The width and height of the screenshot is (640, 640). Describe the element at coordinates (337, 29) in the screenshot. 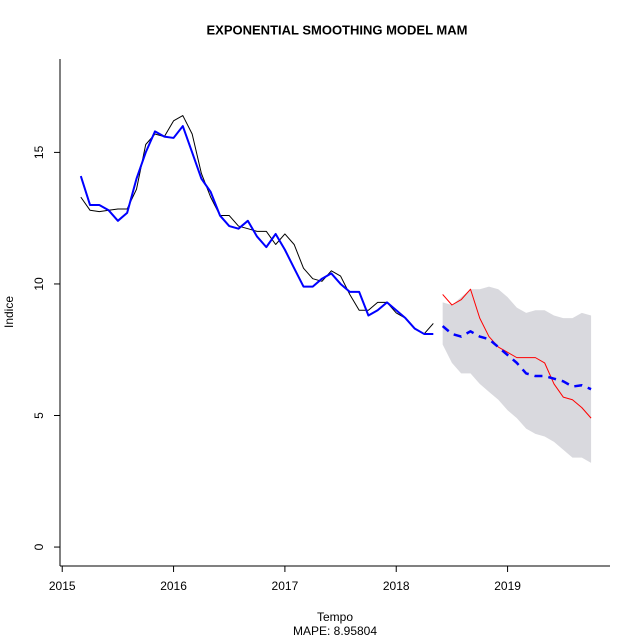

I see `chart-title: EXPONENTIAL SMOOTHING MODEL MAM` at that location.